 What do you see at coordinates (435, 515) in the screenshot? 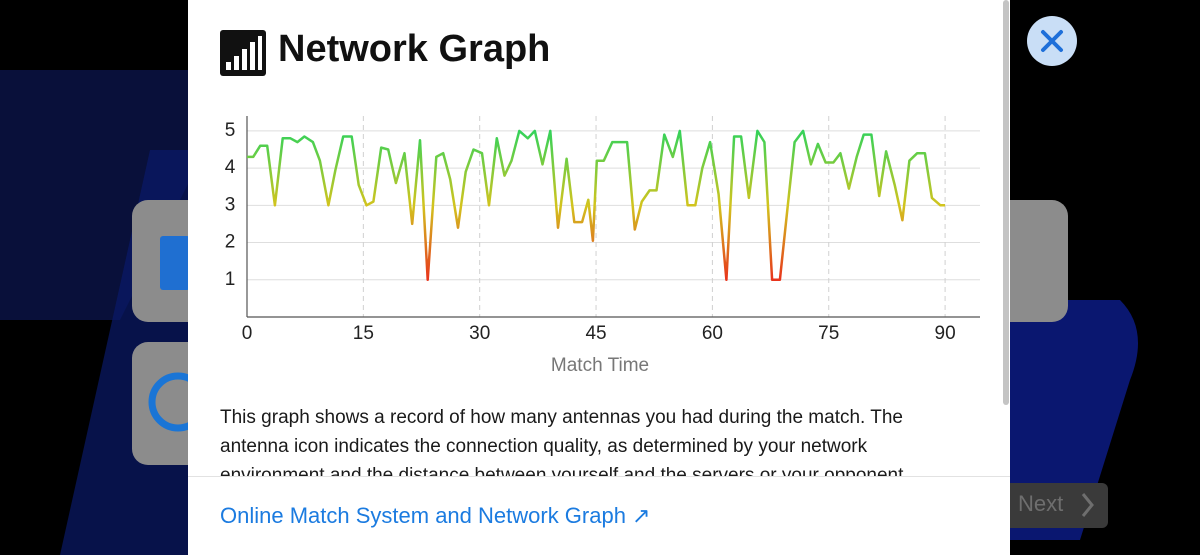
I see `help-link: Online Match System and Network Graph ↗` at bounding box center [435, 515].